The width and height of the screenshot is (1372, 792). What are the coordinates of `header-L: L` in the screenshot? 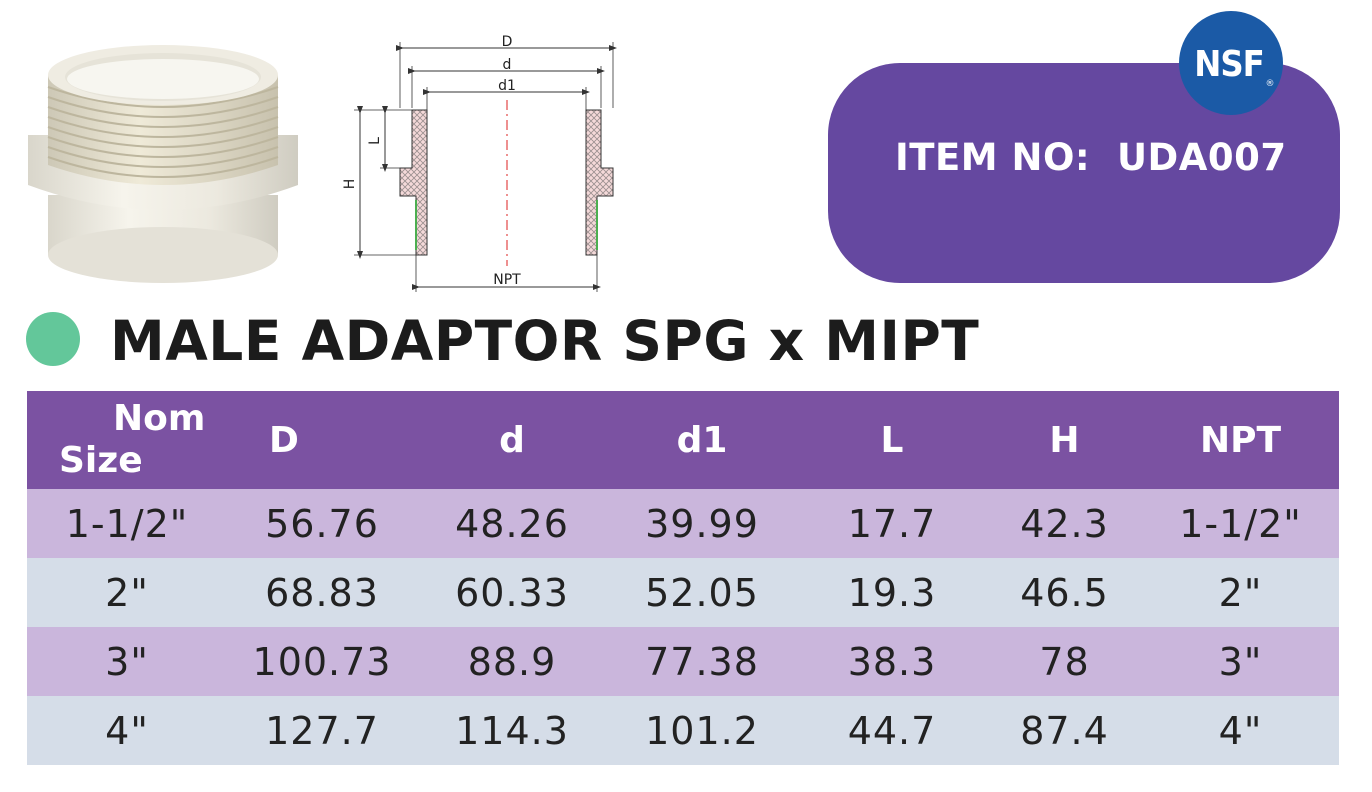 It's located at (892, 440).